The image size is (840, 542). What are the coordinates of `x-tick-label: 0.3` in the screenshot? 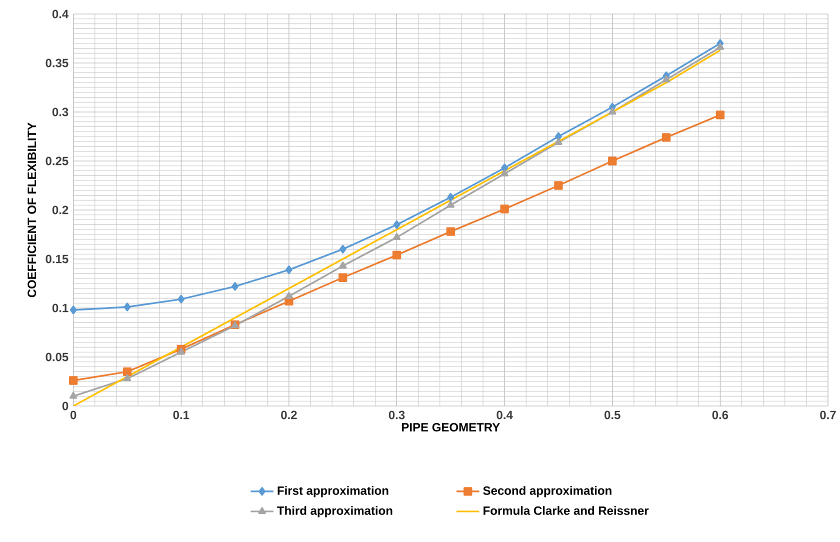 It's located at (396, 415).